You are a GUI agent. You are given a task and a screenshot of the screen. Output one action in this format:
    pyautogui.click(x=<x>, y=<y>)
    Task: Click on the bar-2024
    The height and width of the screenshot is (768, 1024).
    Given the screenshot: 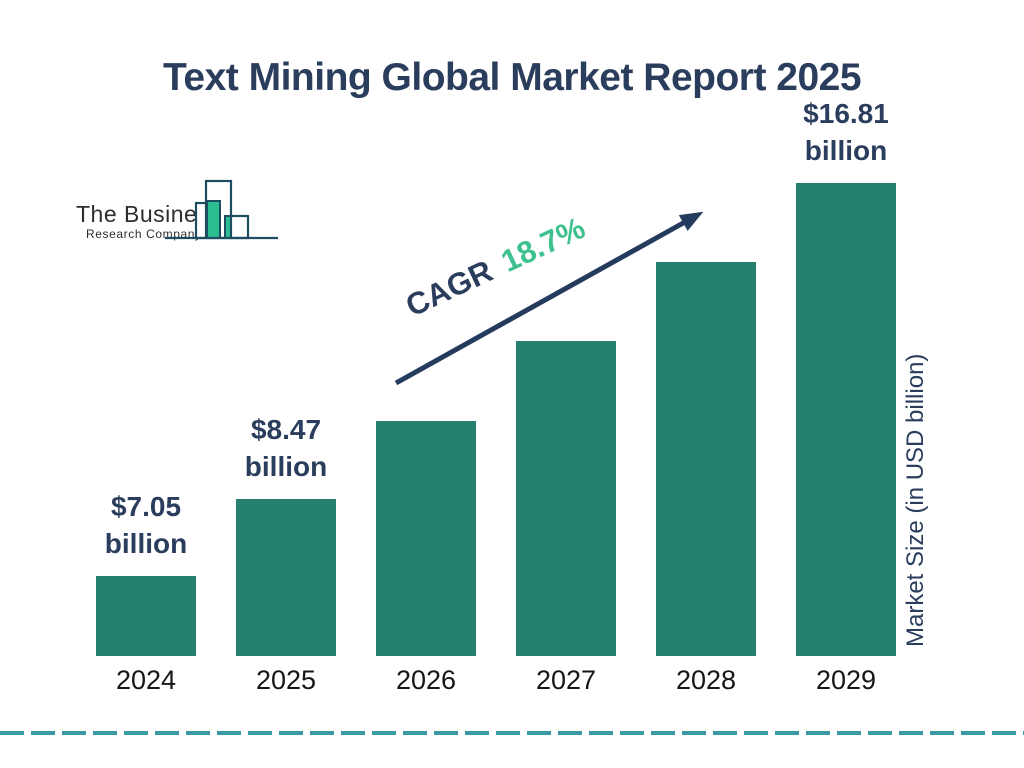 What is the action you would take?
    pyautogui.click(x=146, y=616)
    